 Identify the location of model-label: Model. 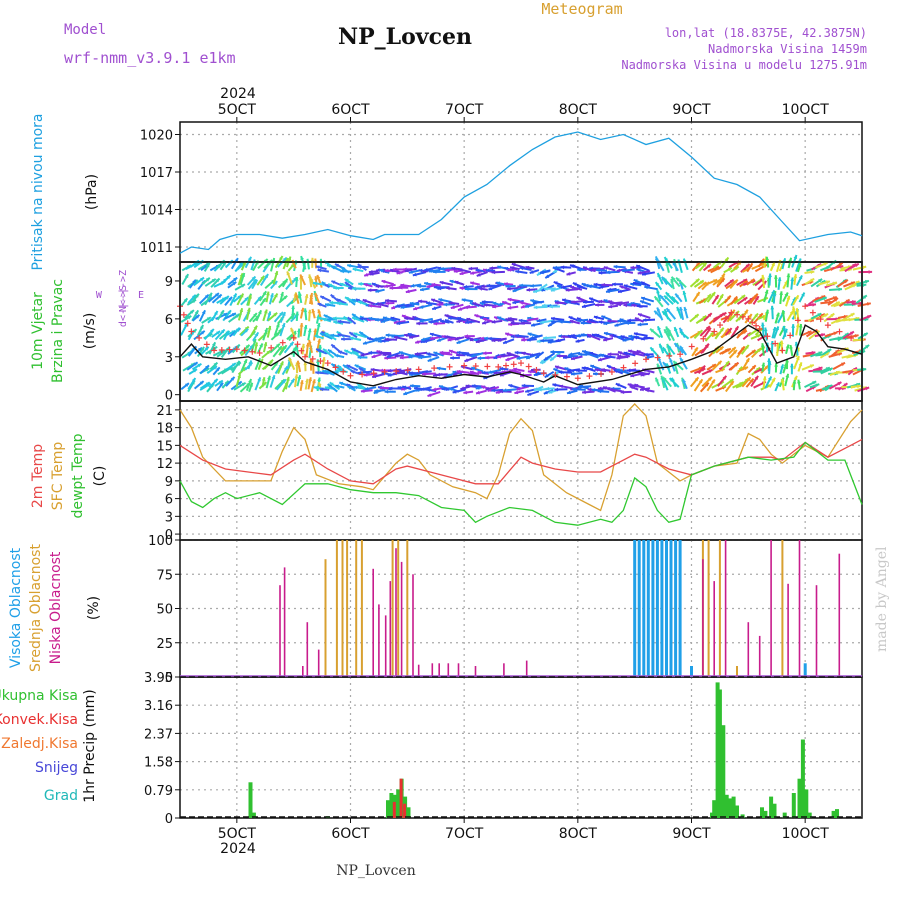
(85, 30).